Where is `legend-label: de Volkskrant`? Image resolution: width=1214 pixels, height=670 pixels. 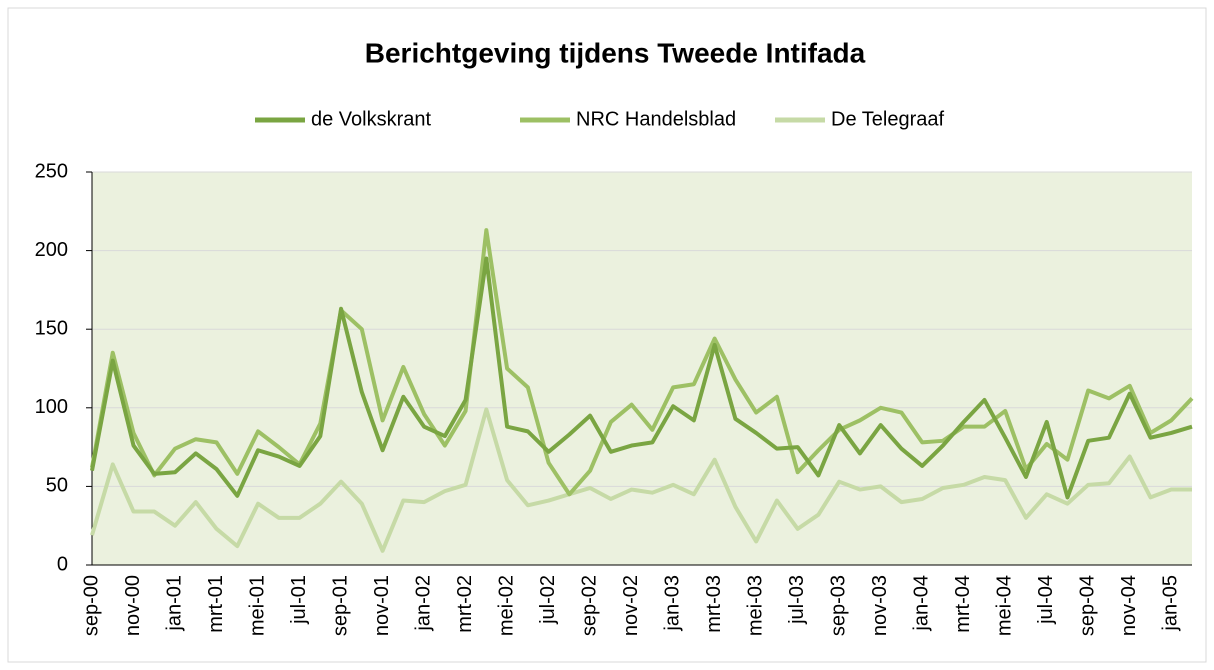
legend-label: de Volkskrant is located at coordinates (371, 119).